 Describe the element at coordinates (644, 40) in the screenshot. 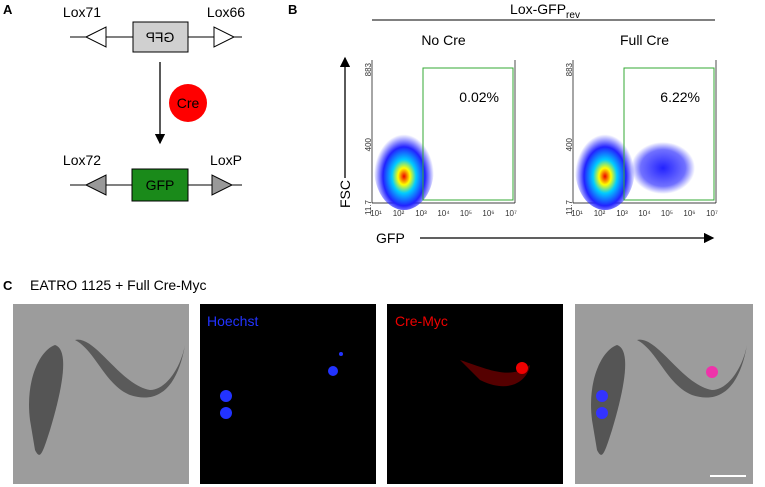

I see `plot-title: Full Cre` at that location.